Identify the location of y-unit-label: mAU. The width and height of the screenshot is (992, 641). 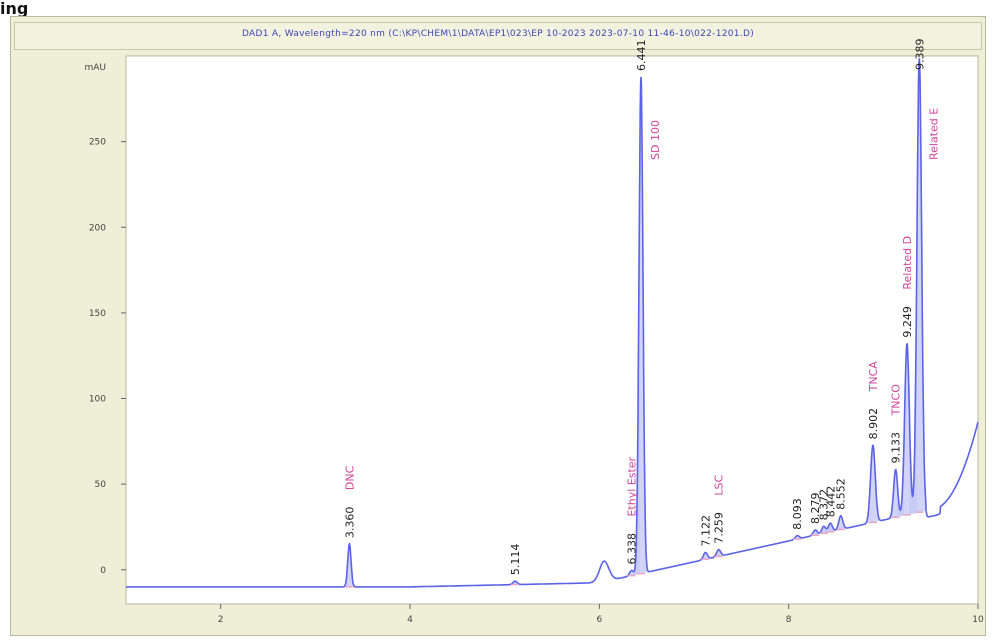
(95, 68).